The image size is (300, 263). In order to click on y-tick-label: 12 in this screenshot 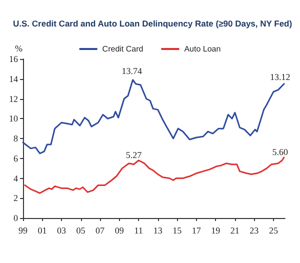, I will do `click(13, 99)`.